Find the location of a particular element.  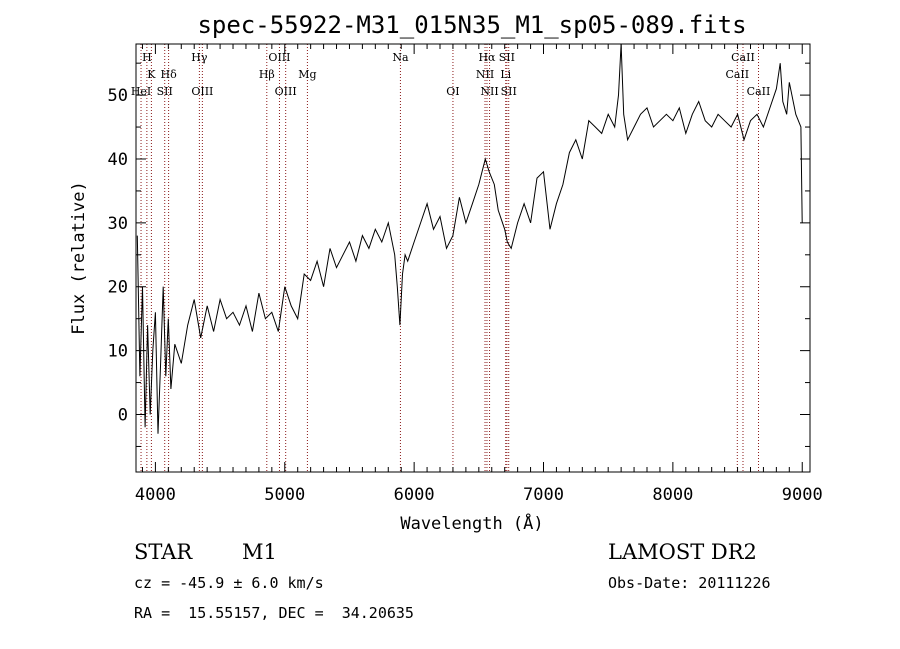

line-marker-label: Hβ is located at coordinates (267, 74).